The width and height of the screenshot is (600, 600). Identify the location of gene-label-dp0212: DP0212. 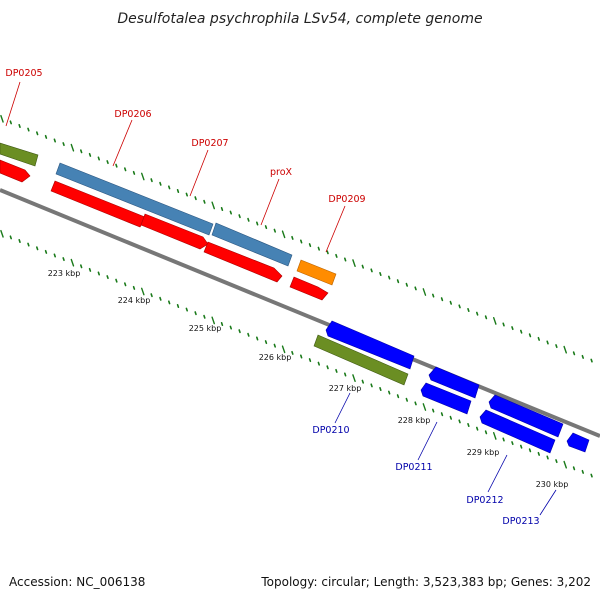
(484, 500).